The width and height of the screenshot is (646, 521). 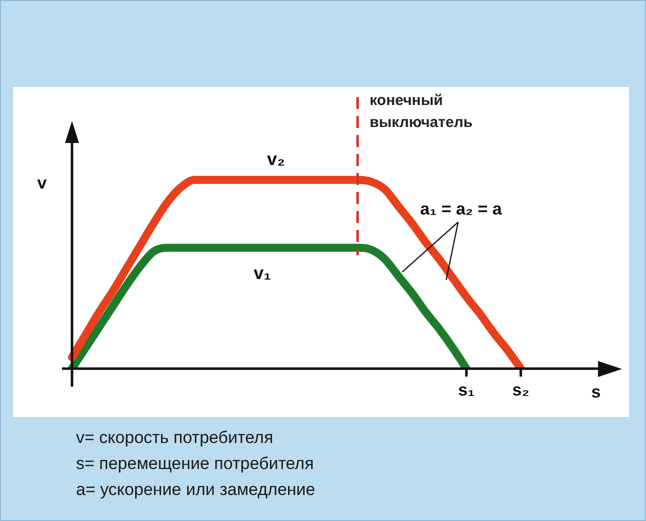 What do you see at coordinates (175, 438) in the screenshot?
I see `text: v= скорость потребителя` at bounding box center [175, 438].